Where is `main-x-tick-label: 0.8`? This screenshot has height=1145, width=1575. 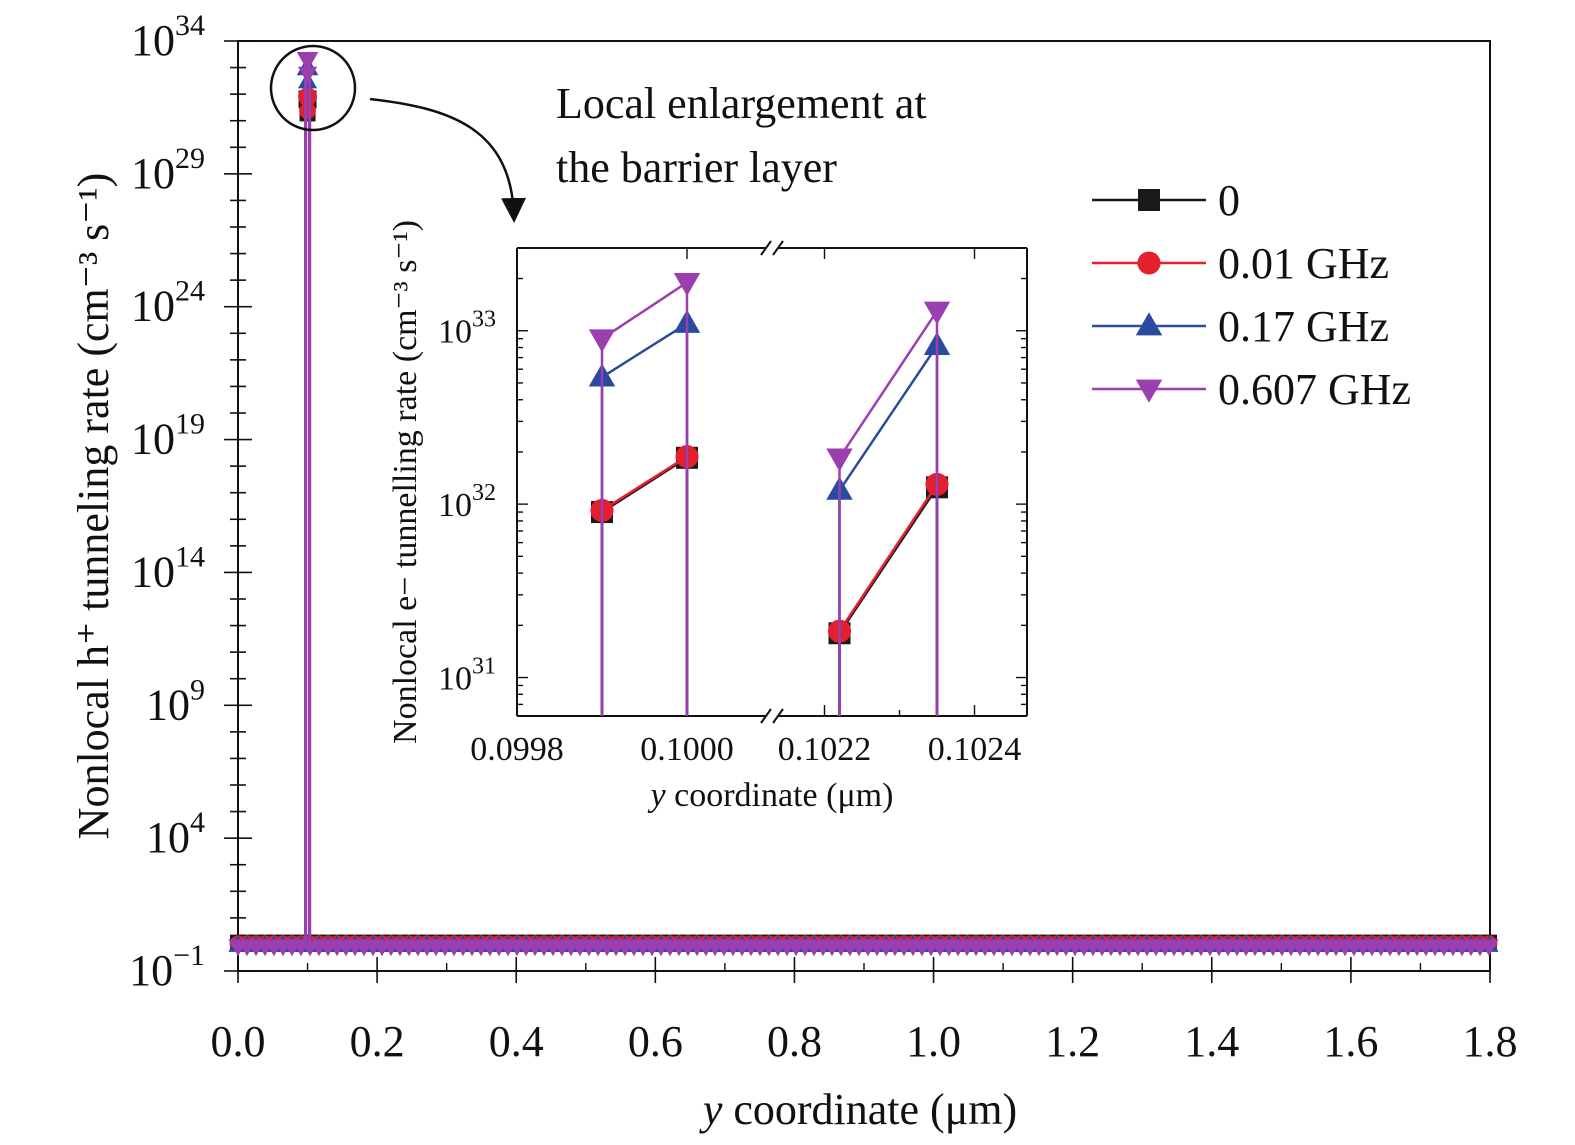
main-x-tick-label: 0.8 is located at coordinates (794, 1041).